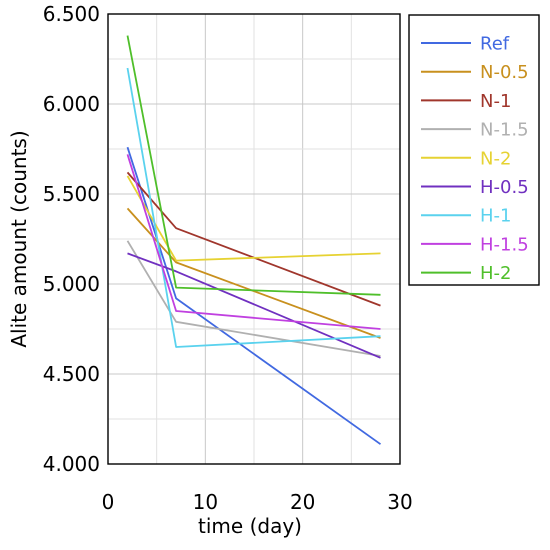  I want to click on legend-entries: Ref N-0.5 N-1 N-1.5 N-2 H-0.5 H-1 H-1.5 H-2, so click(475, 159).